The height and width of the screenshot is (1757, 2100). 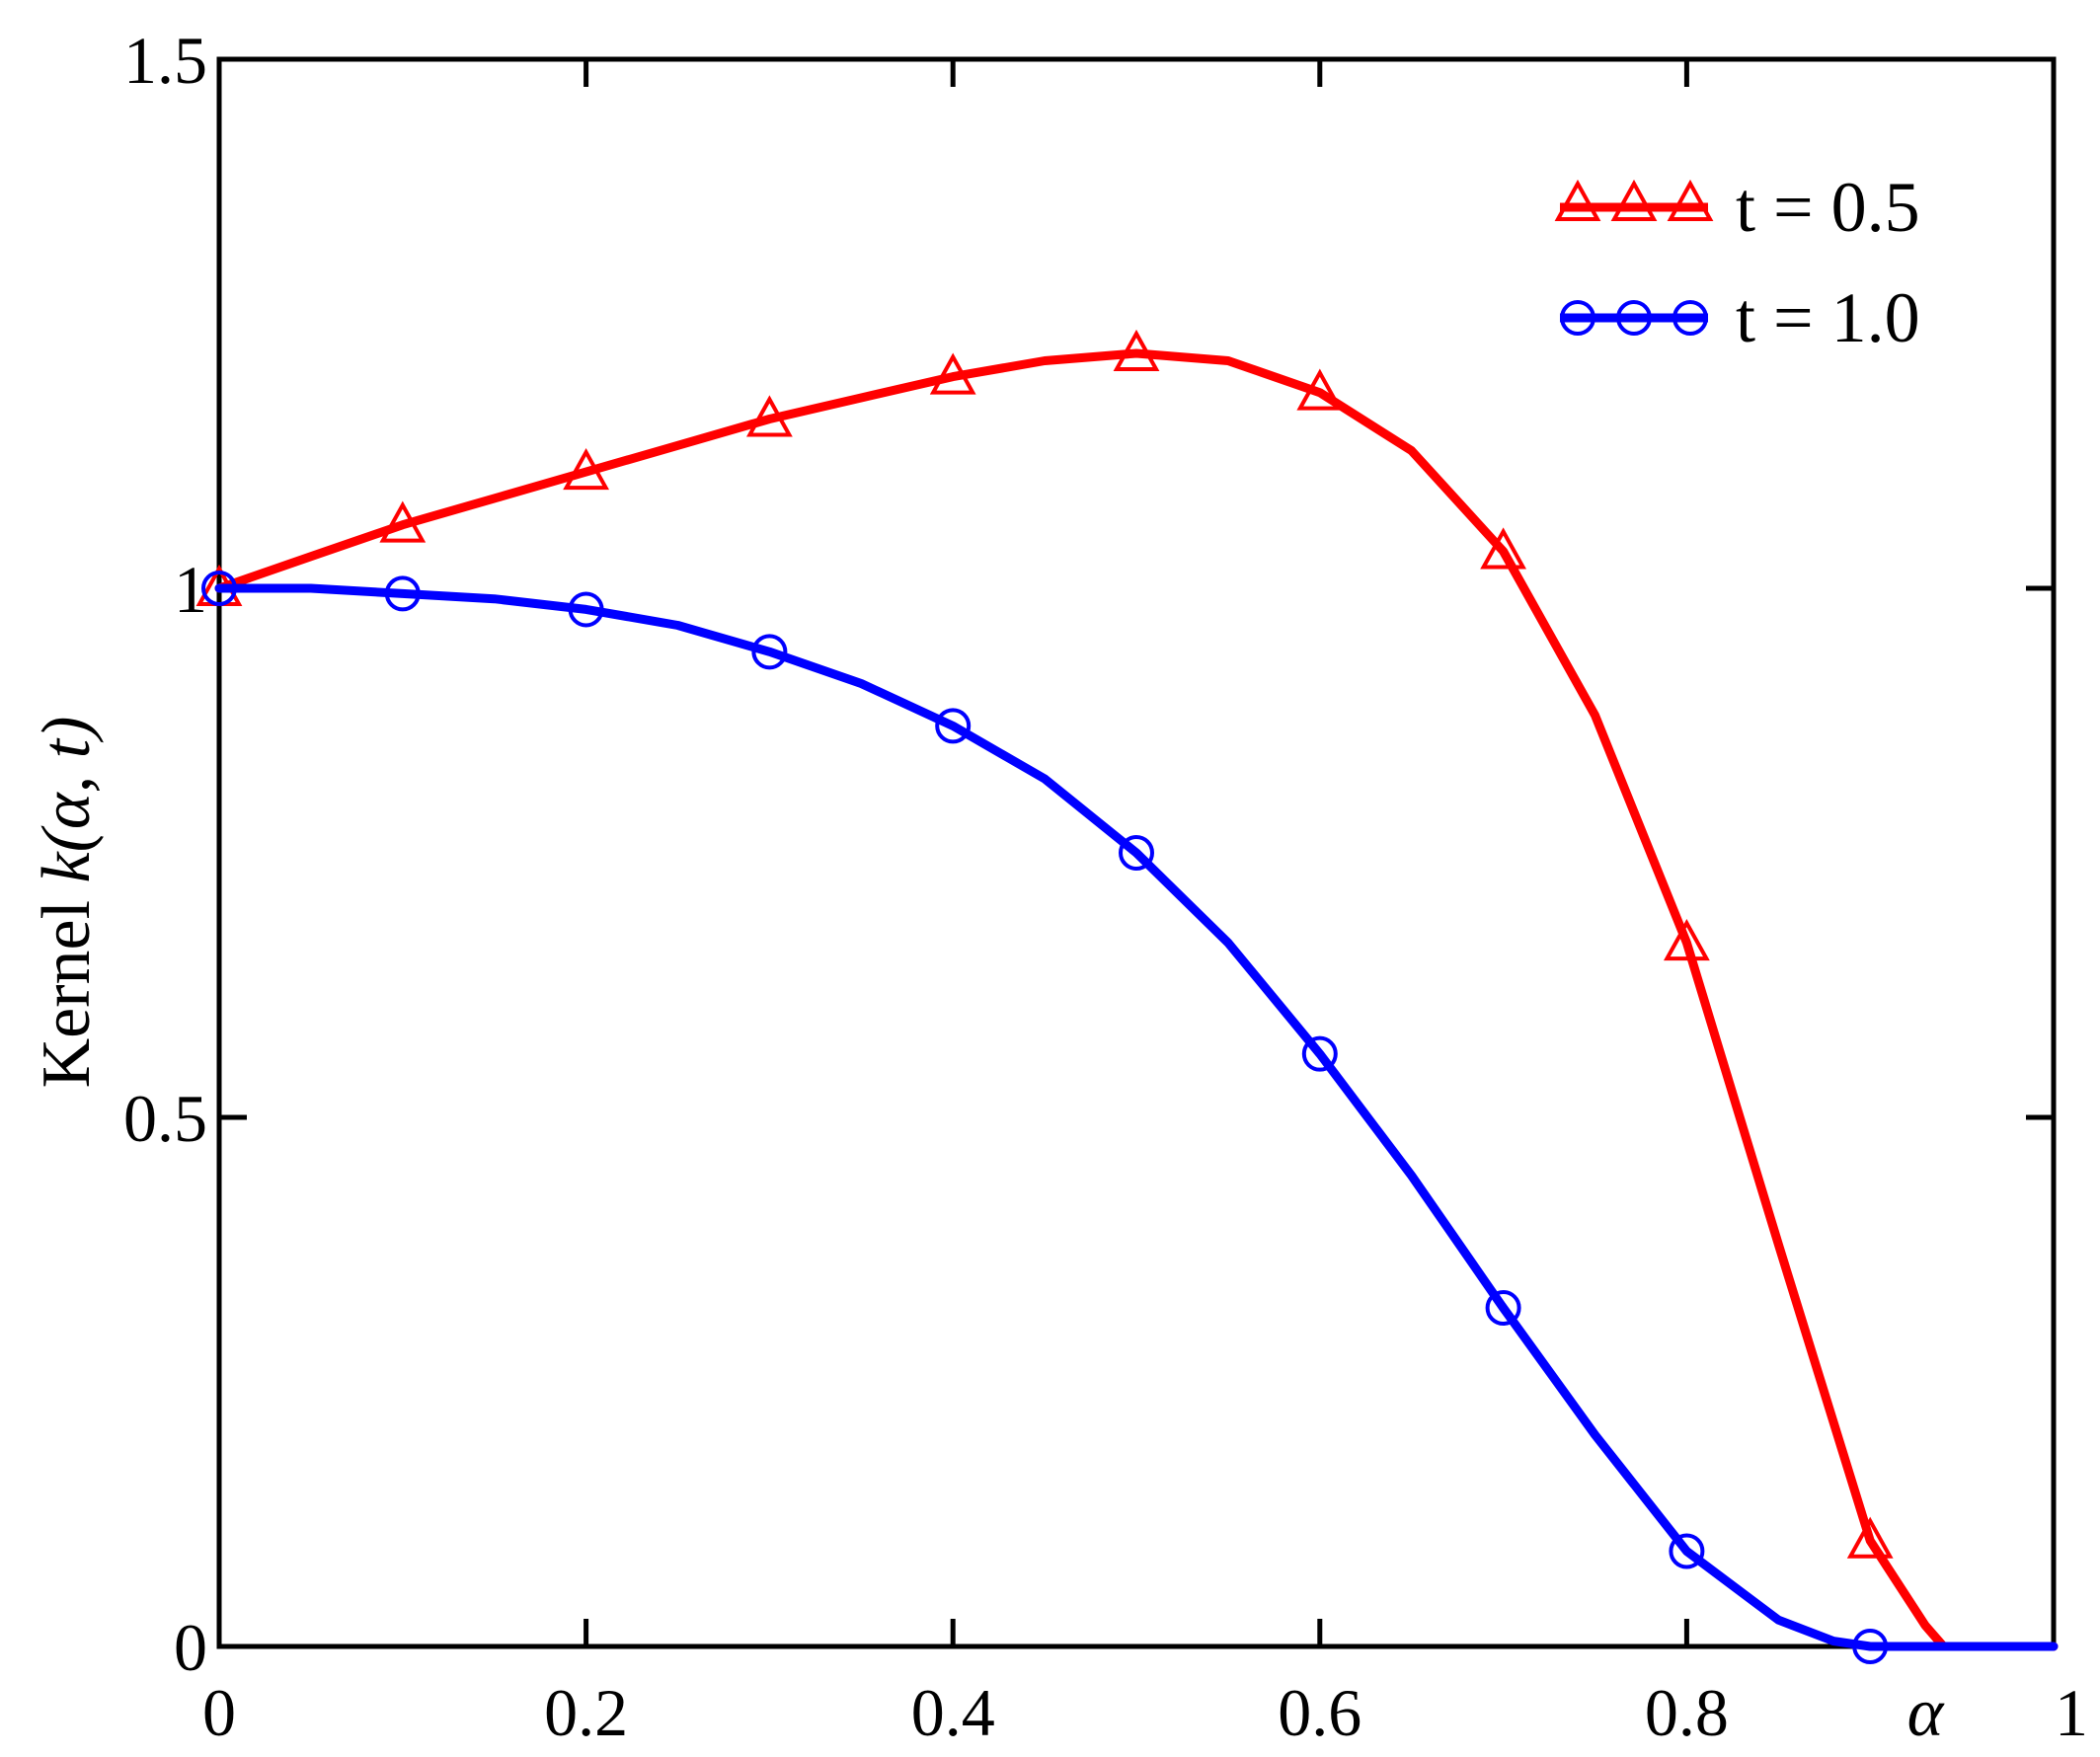 I want to click on x-tick-labels: 0 0.2 0.4 0.6 0.8 1, so click(x=1145, y=1712).